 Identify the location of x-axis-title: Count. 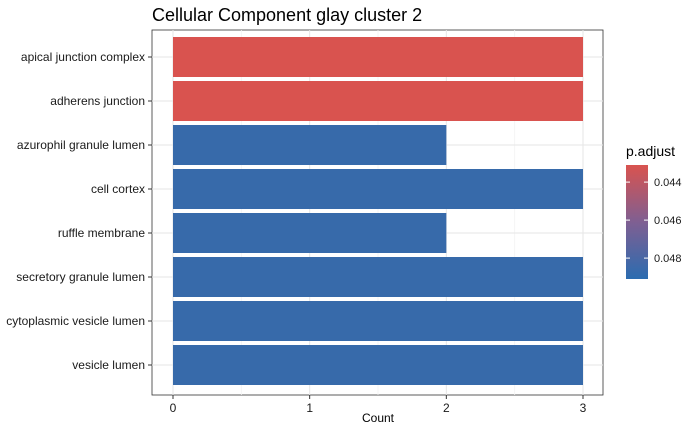
(378, 418).